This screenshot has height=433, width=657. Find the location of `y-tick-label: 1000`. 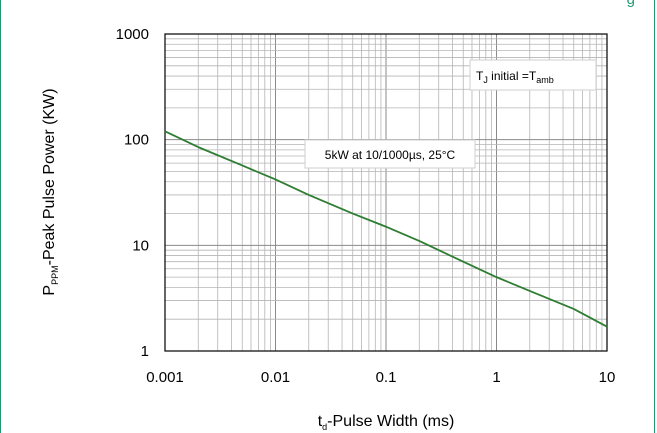

y-tick-label: 1000 is located at coordinates (132, 34).